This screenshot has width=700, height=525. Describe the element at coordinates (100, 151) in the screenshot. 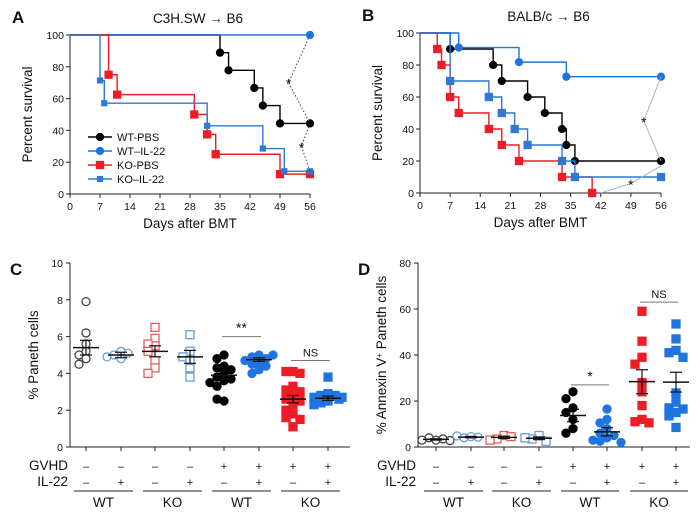

I see `legend-marker` at that location.